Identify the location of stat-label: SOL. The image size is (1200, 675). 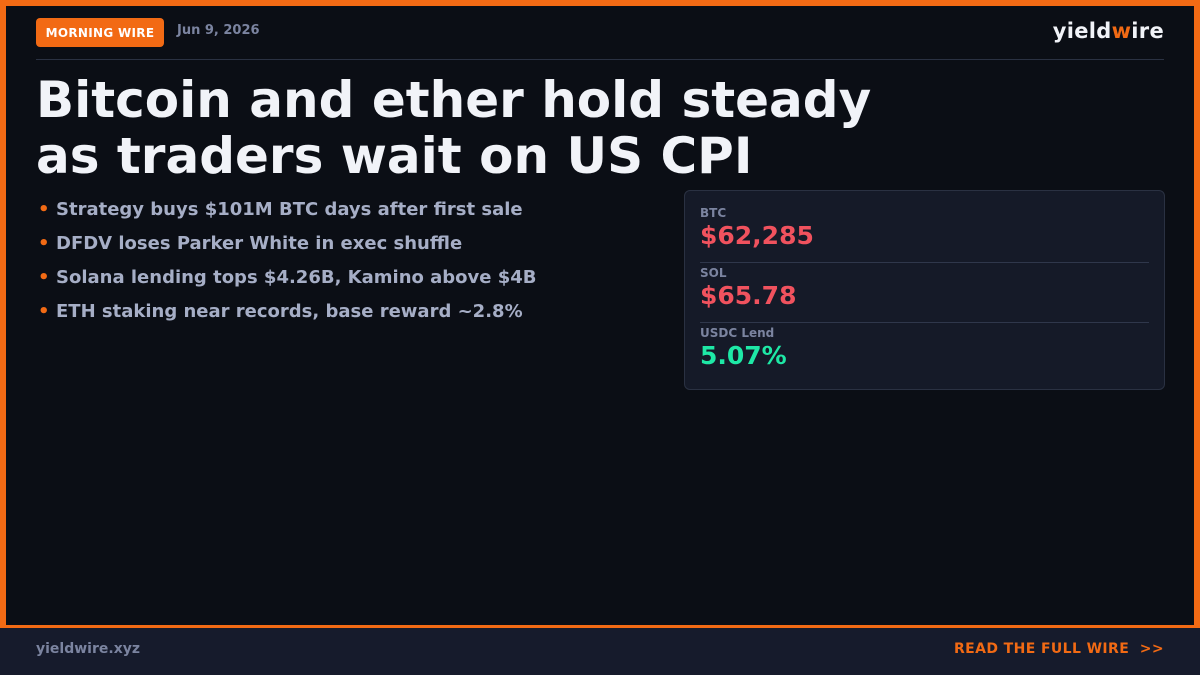
(713, 273).